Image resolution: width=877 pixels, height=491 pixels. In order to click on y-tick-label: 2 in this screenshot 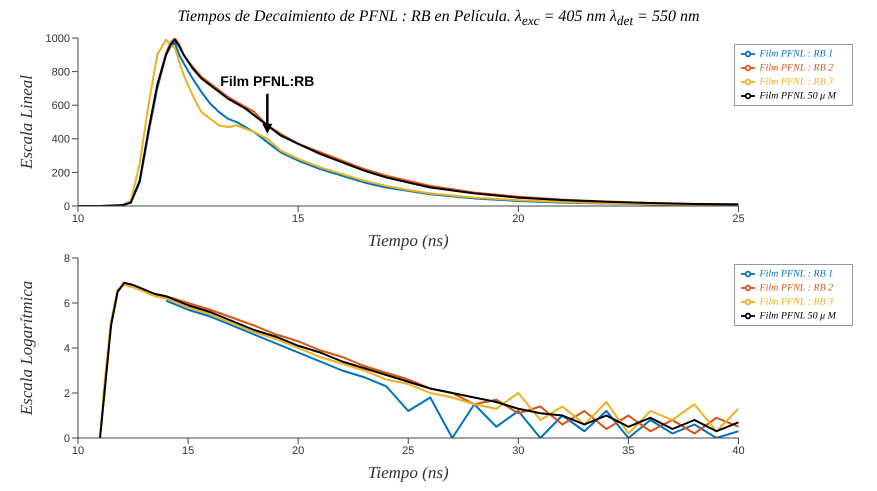, I will do `click(67, 394)`.